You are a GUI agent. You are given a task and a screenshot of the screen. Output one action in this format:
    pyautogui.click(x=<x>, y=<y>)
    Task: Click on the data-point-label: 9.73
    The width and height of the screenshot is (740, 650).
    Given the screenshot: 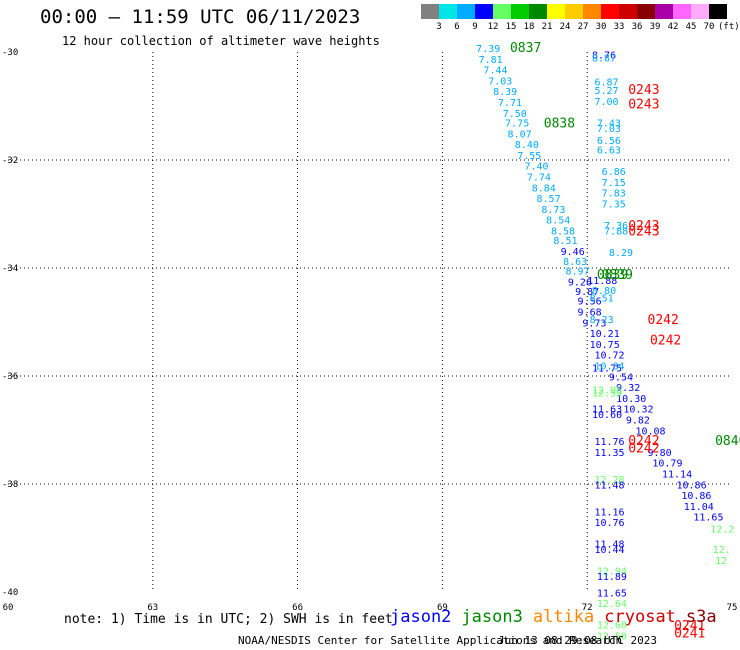 What is the action you would take?
    pyautogui.click(x=594, y=323)
    